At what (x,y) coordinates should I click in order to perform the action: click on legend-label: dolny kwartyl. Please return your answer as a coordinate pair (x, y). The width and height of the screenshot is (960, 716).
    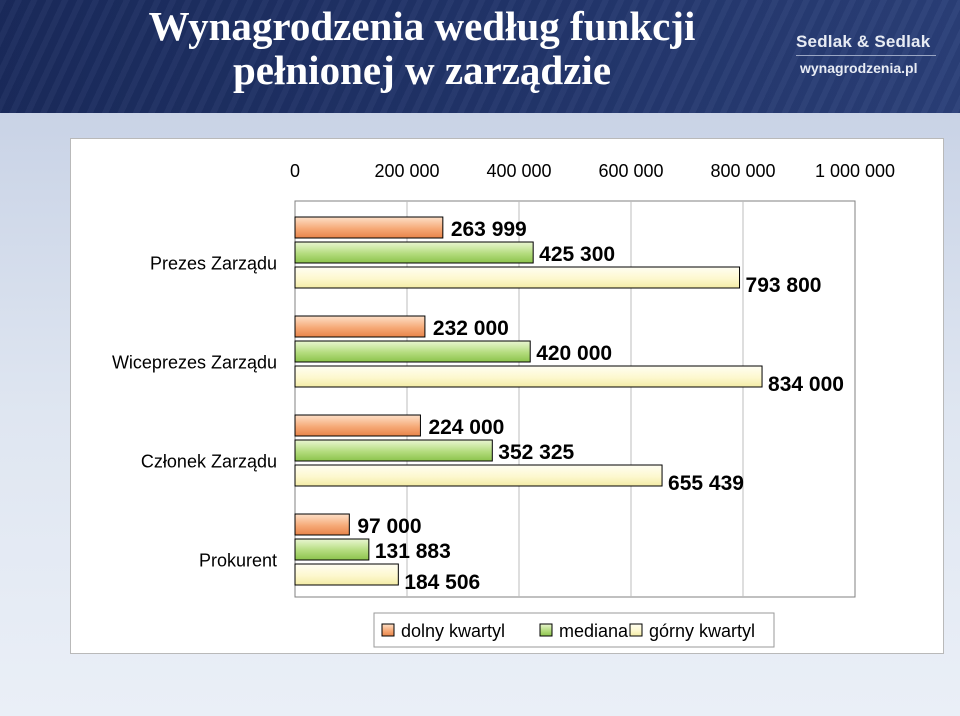
    Looking at the image, I should click on (453, 631).